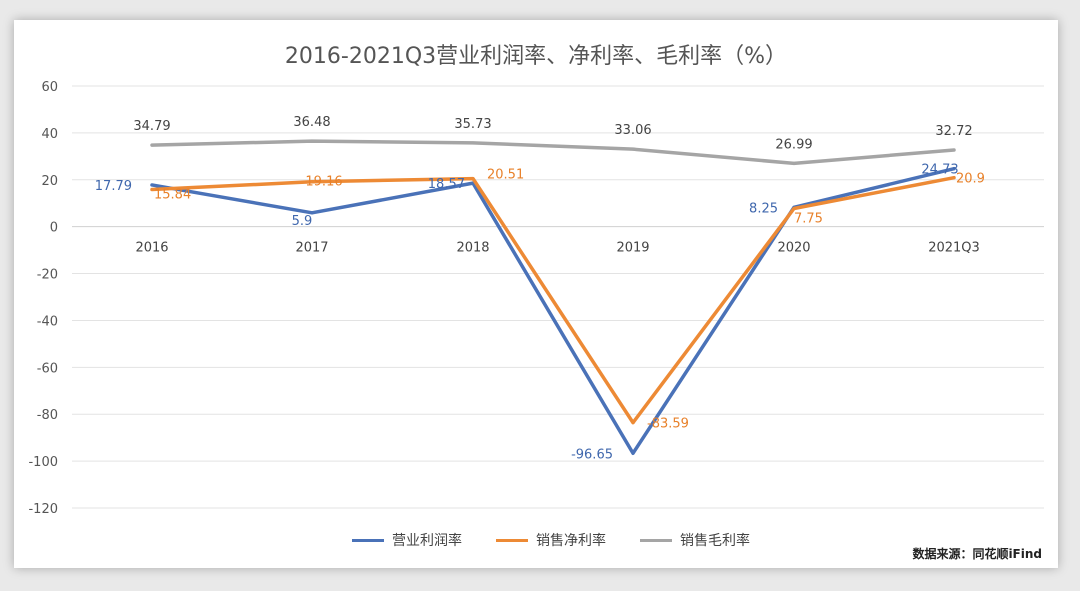  What do you see at coordinates (656, 540) in the screenshot?
I see `legend-swatch-gross-margin` at bounding box center [656, 540].